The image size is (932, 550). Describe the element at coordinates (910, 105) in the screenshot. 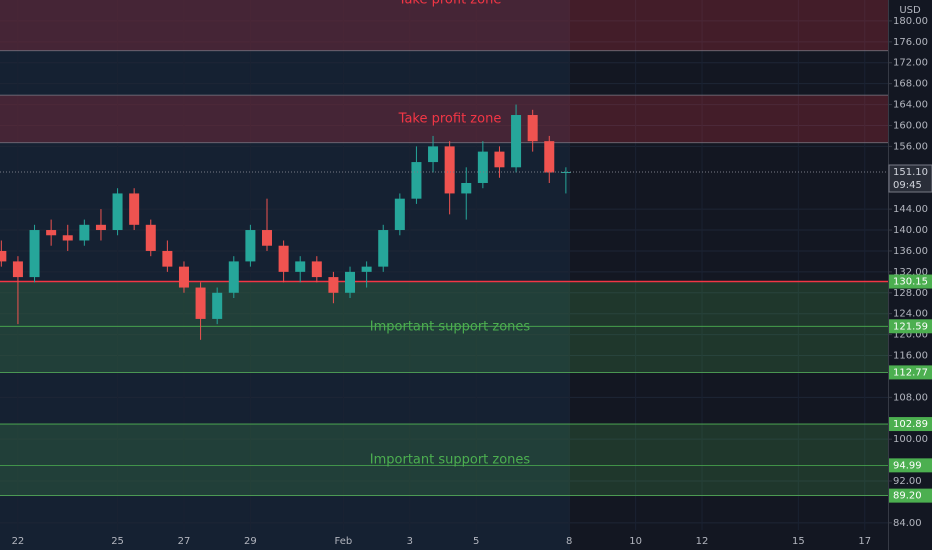

I see `y-tick-label: 164.00` at that location.